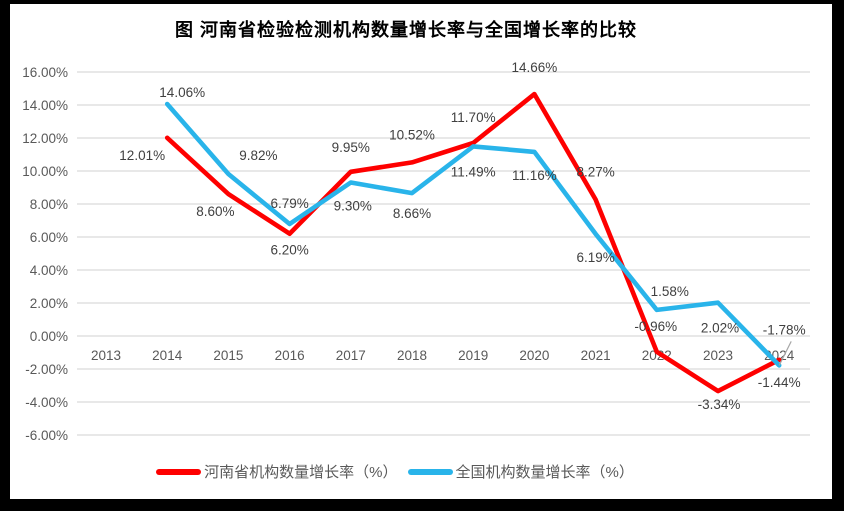  Describe the element at coordinates (534, 175) in the screenshot. I see `national-data-label: 11.16%` at that location.